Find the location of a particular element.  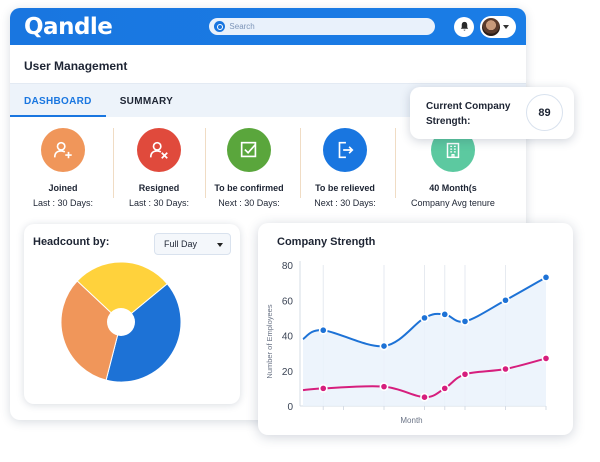

y-tick-label: 60 is located at coordinates (288, 301).